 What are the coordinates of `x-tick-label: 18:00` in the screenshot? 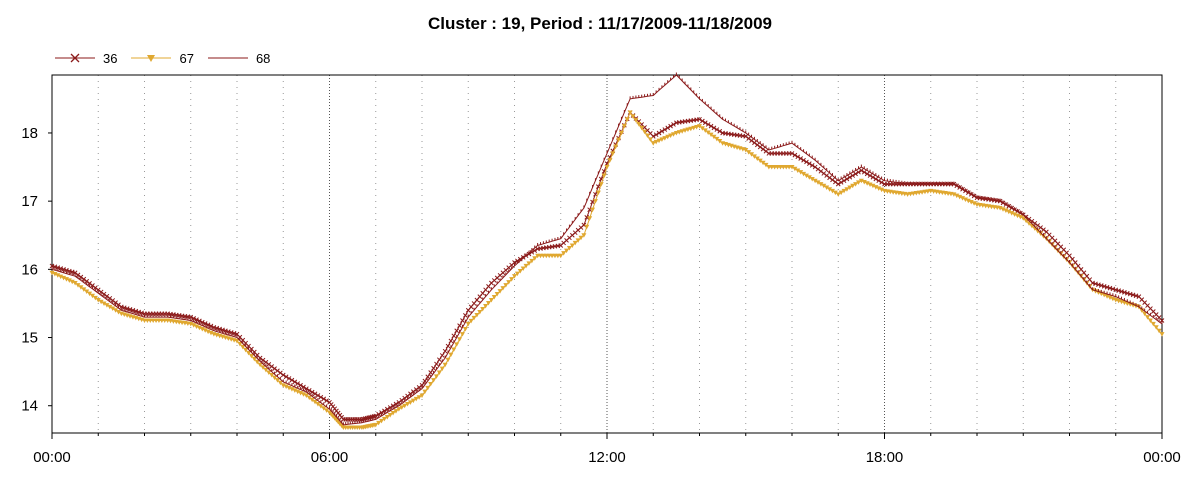 It's located at (885, 457).